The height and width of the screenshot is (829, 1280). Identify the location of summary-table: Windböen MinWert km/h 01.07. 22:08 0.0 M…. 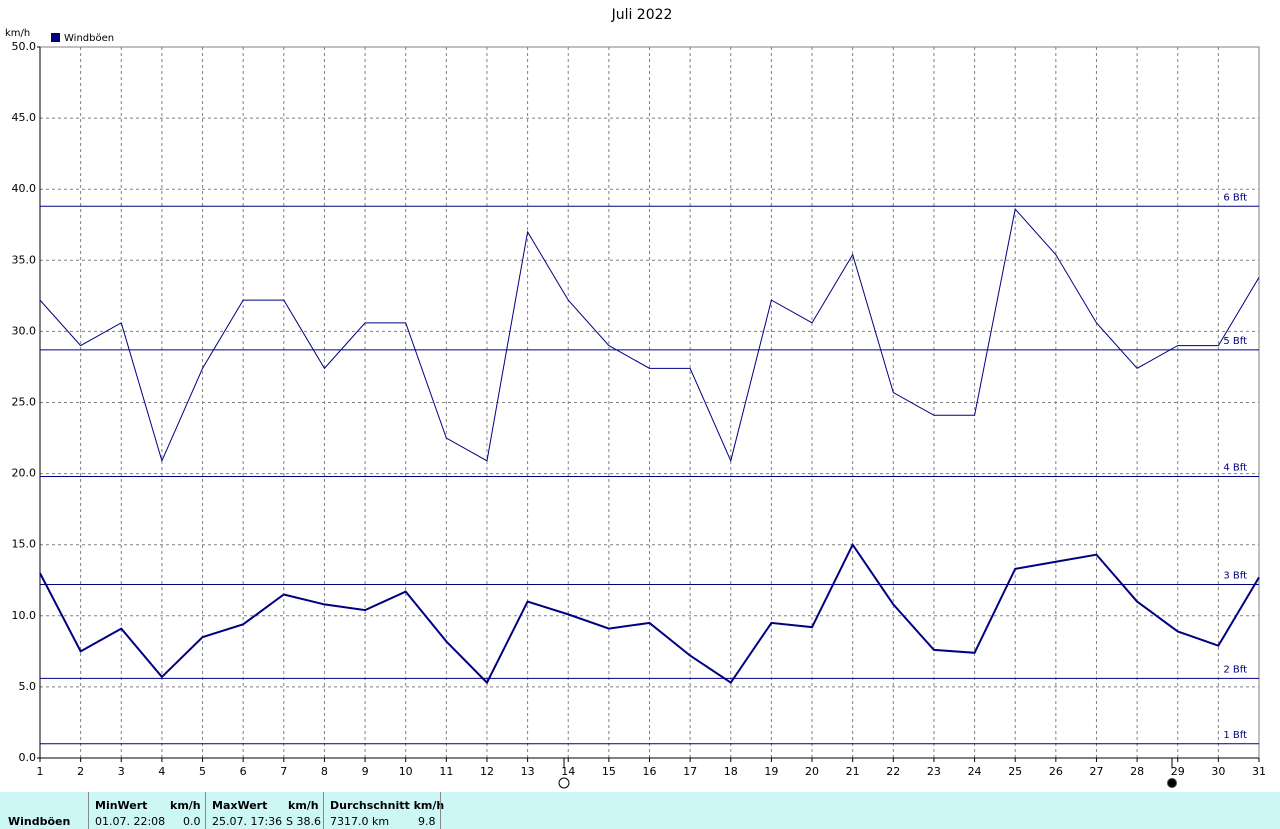
(640, 810).